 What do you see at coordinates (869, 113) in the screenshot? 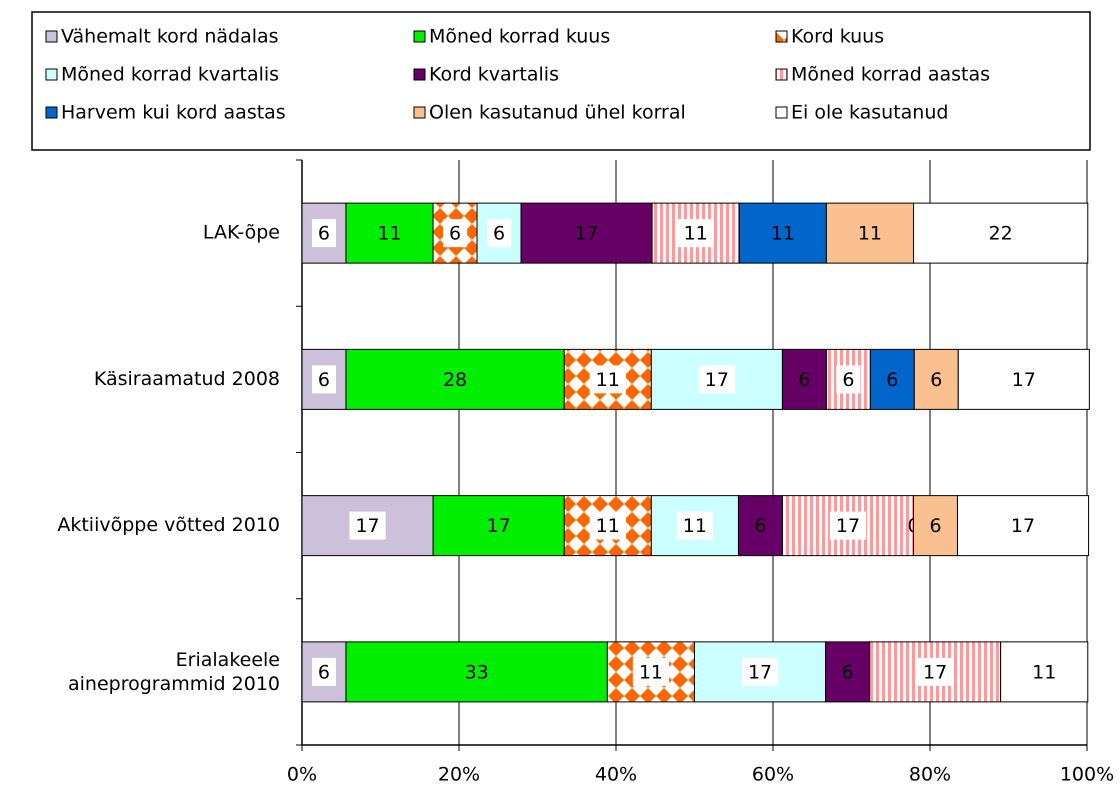
I see `legend-label: Ei ole kasutanud` at bounding box center [869, 113].